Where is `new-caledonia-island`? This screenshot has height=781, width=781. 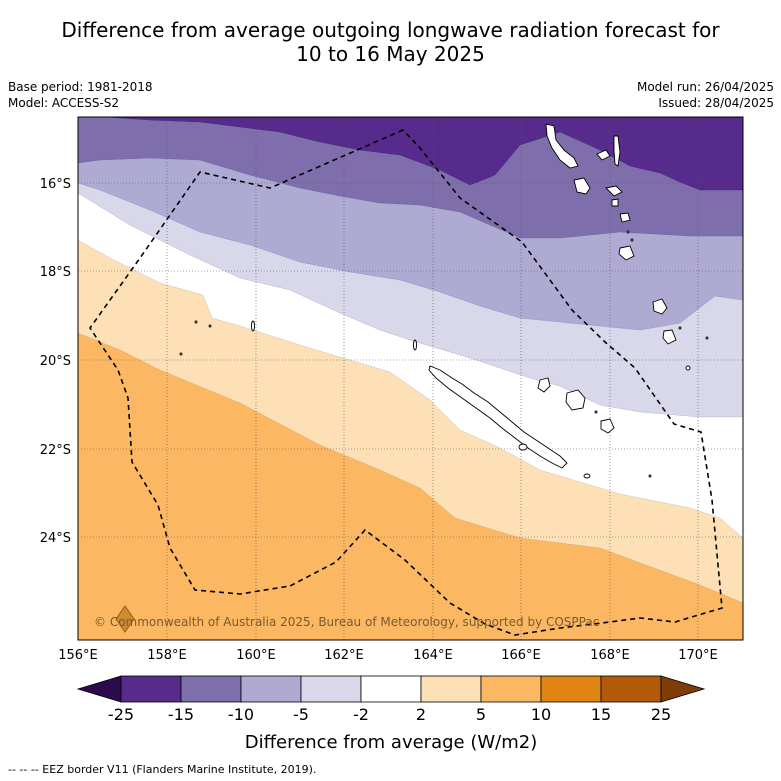
new-caledonia-island is located at coordinates (498, 417).